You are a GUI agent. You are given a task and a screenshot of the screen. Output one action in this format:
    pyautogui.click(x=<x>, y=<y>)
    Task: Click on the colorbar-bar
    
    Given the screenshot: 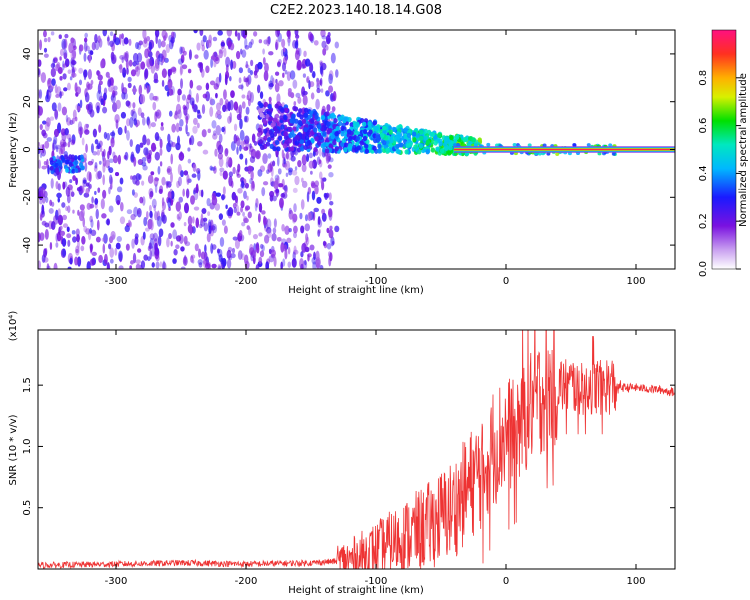 What is the action you would take?
    pyautogui.click(x=724, y=149)
    